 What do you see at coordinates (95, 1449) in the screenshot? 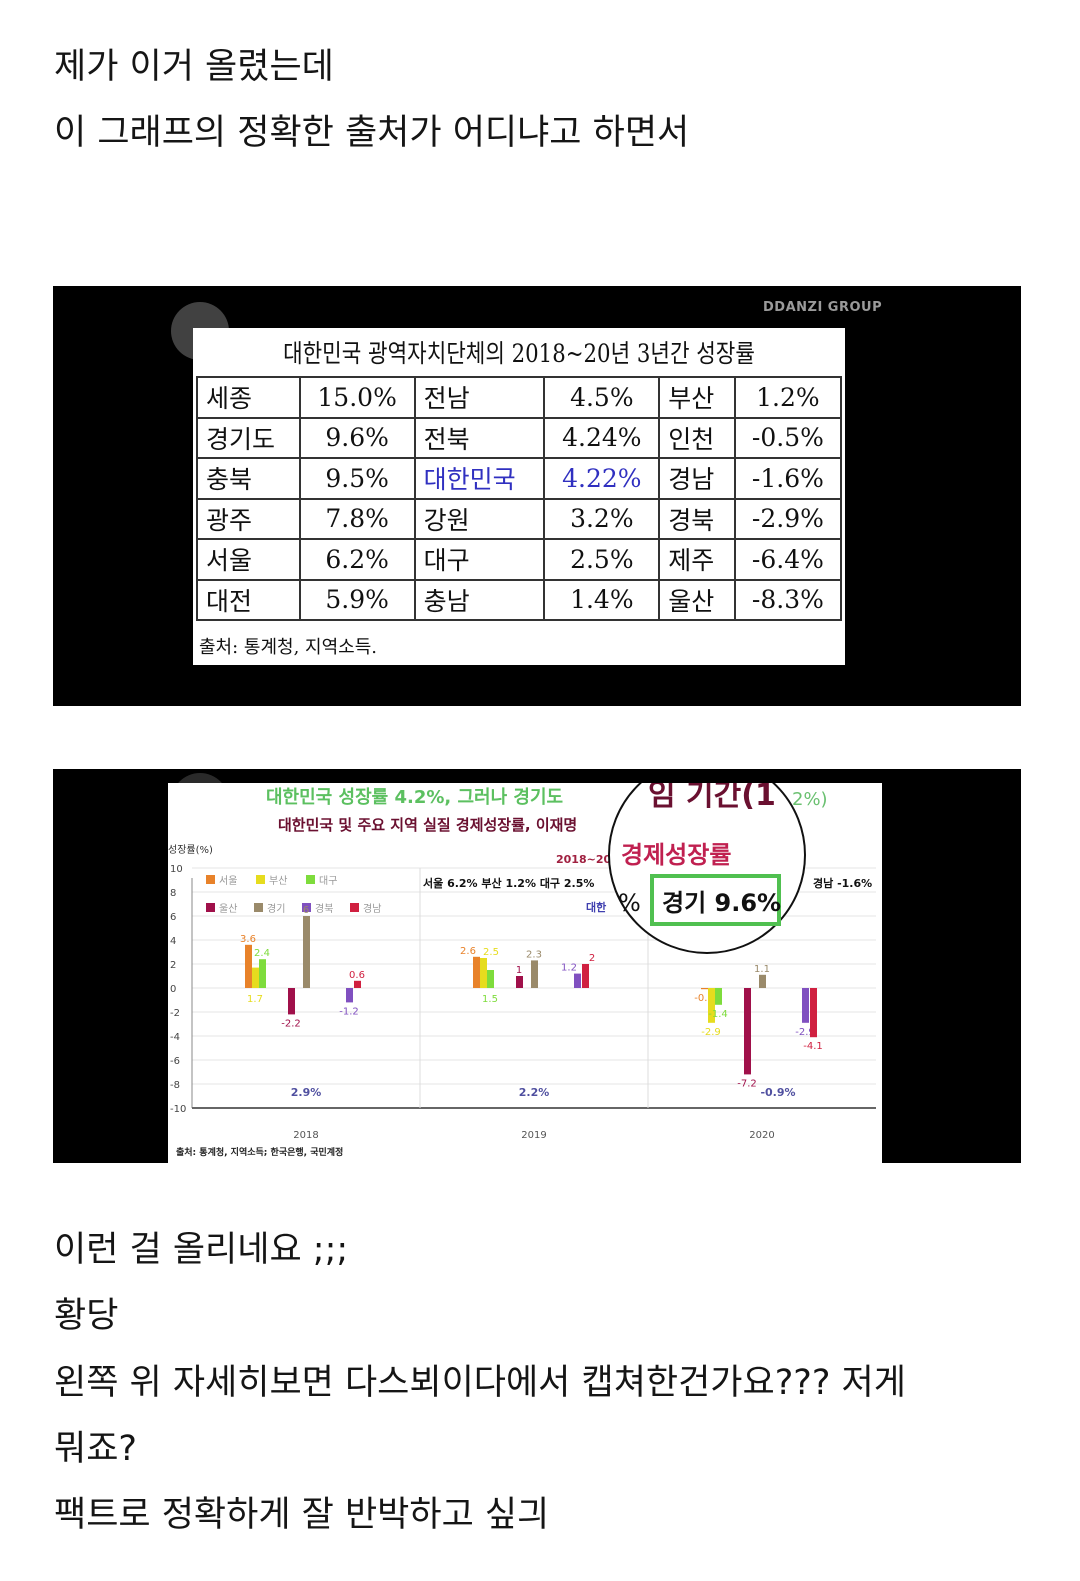
I see `post-line: 뭐죠?` at bounding box center [95, 1449].